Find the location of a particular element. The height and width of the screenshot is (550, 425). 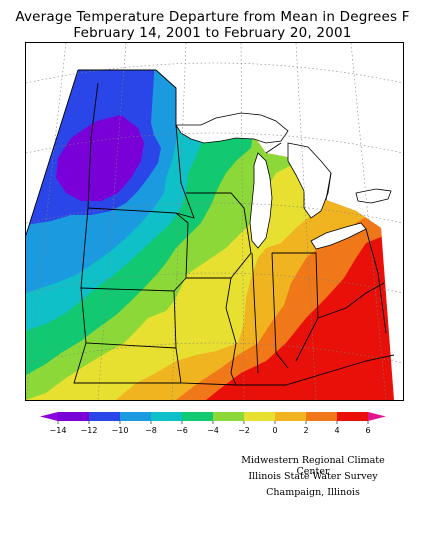

legend-over-arrow is located at coordinates (377, 416).